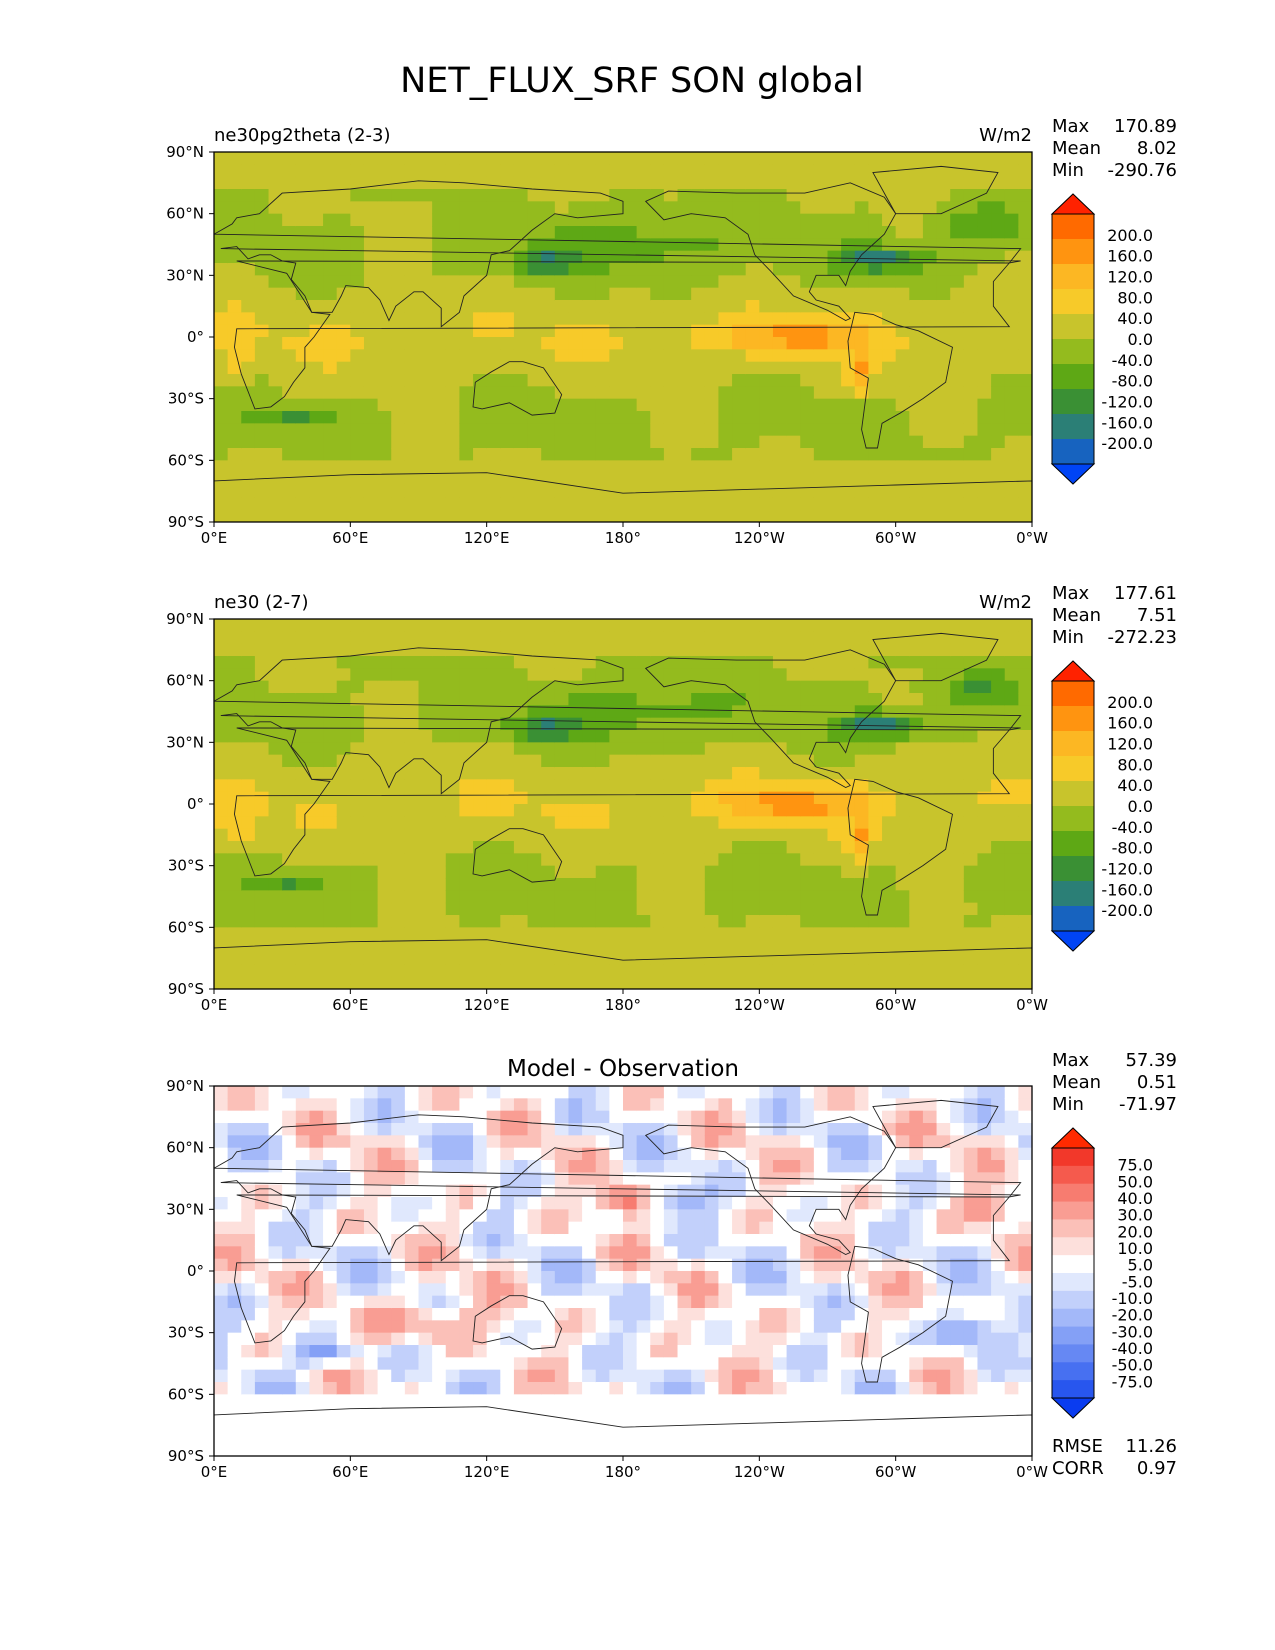 This screenshot has width=1275, height=1650. I want to click on colorbar-outline, so click(1073, 806).